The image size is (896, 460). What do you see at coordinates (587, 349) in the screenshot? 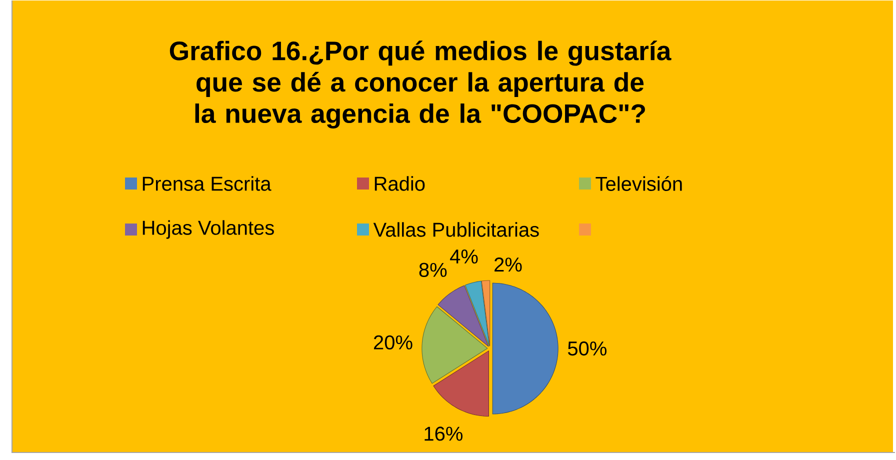
I see `data-label: 50%` at bounding box center [587, 349].